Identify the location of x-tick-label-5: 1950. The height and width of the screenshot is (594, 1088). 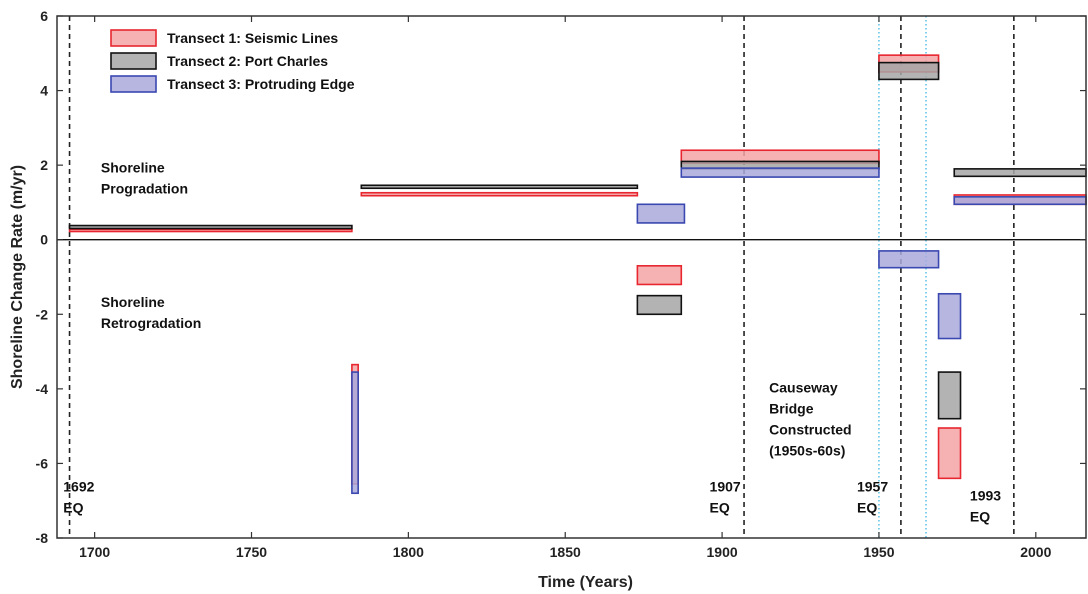
(878, 552).